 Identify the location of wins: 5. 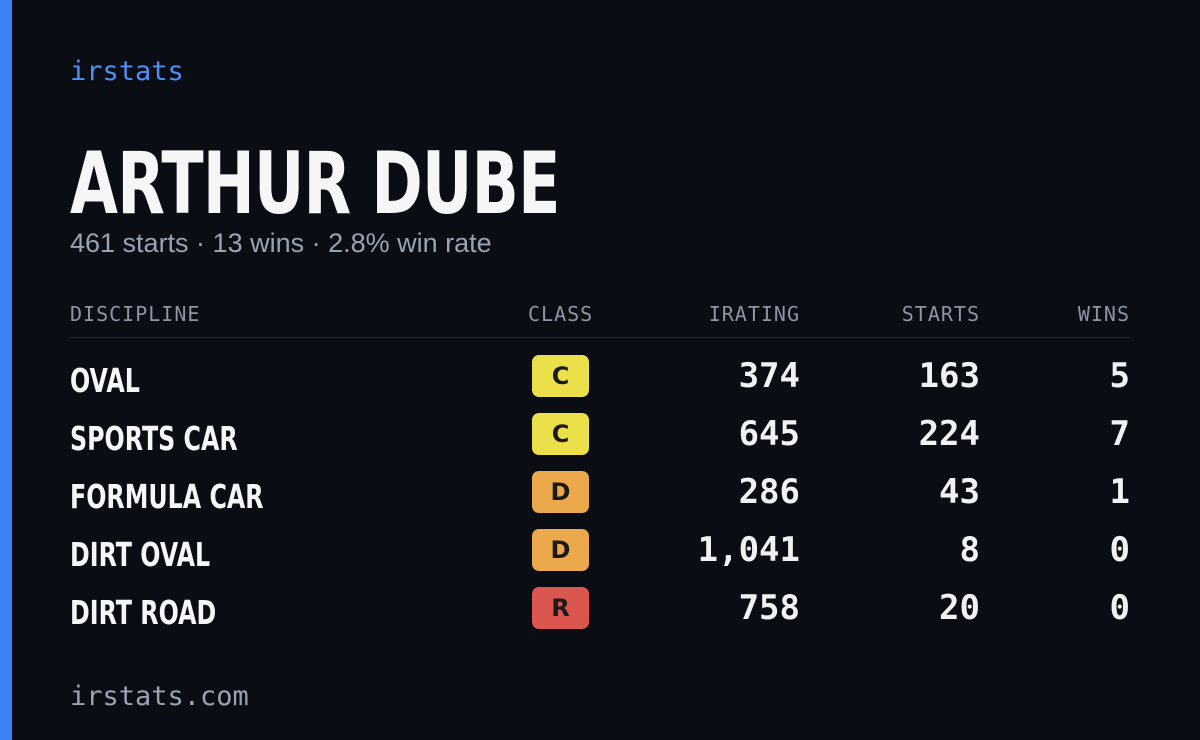
(1119, 376).